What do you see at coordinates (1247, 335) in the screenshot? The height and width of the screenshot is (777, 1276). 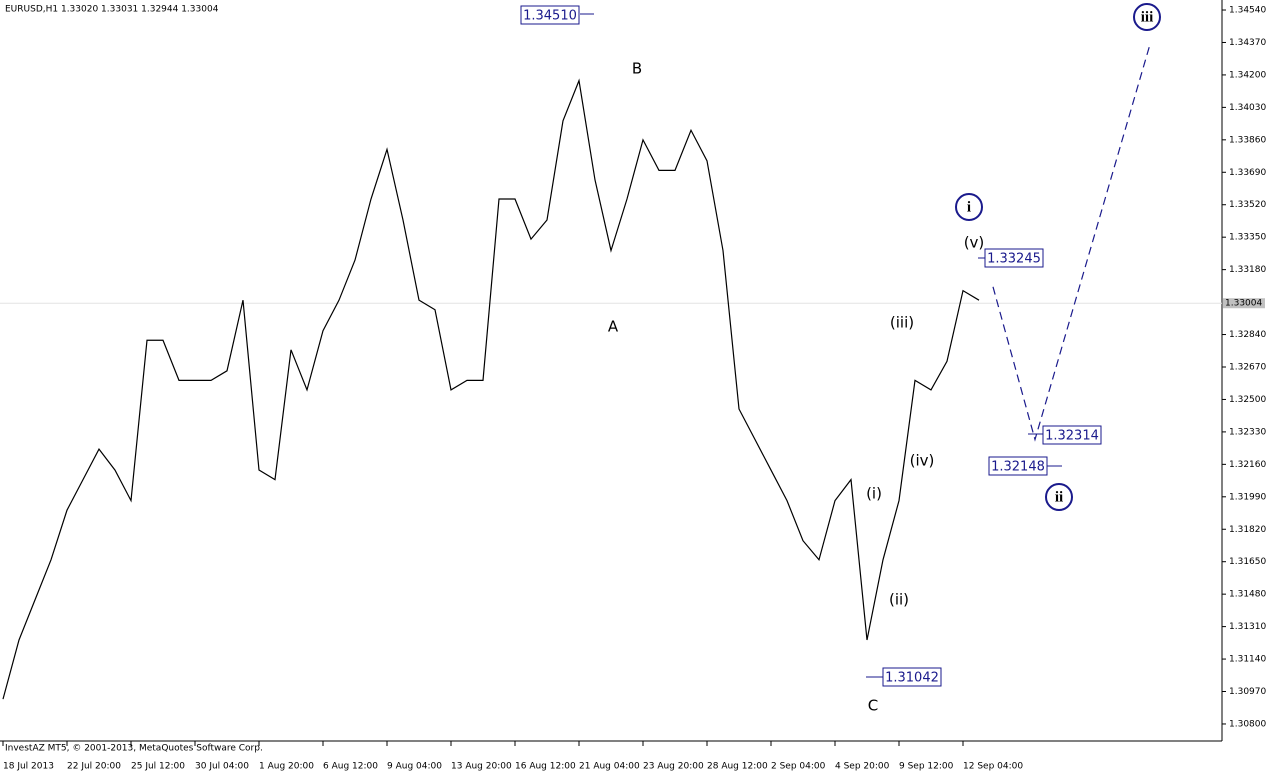 I see `y-tick-label: 1.32840` at bounding box center [1247, 335].